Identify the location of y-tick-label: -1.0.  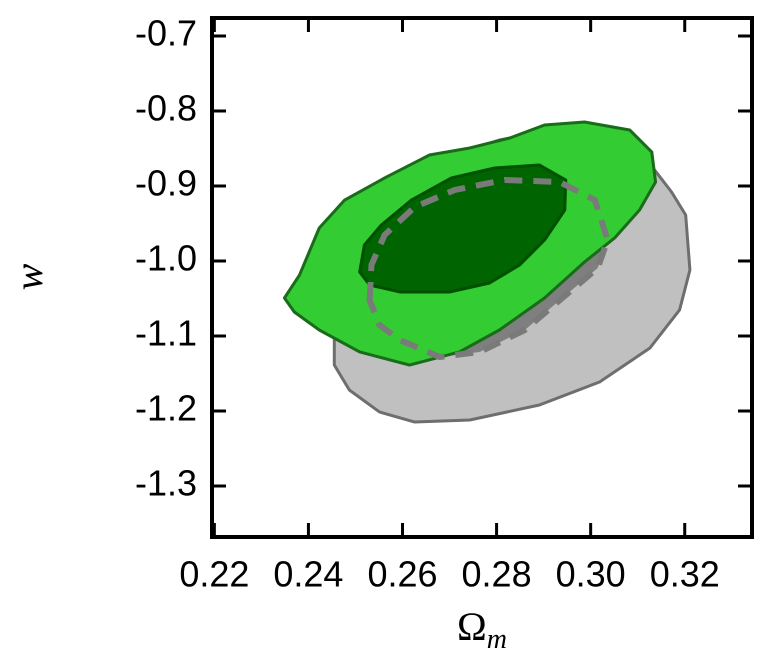
(166, 258).